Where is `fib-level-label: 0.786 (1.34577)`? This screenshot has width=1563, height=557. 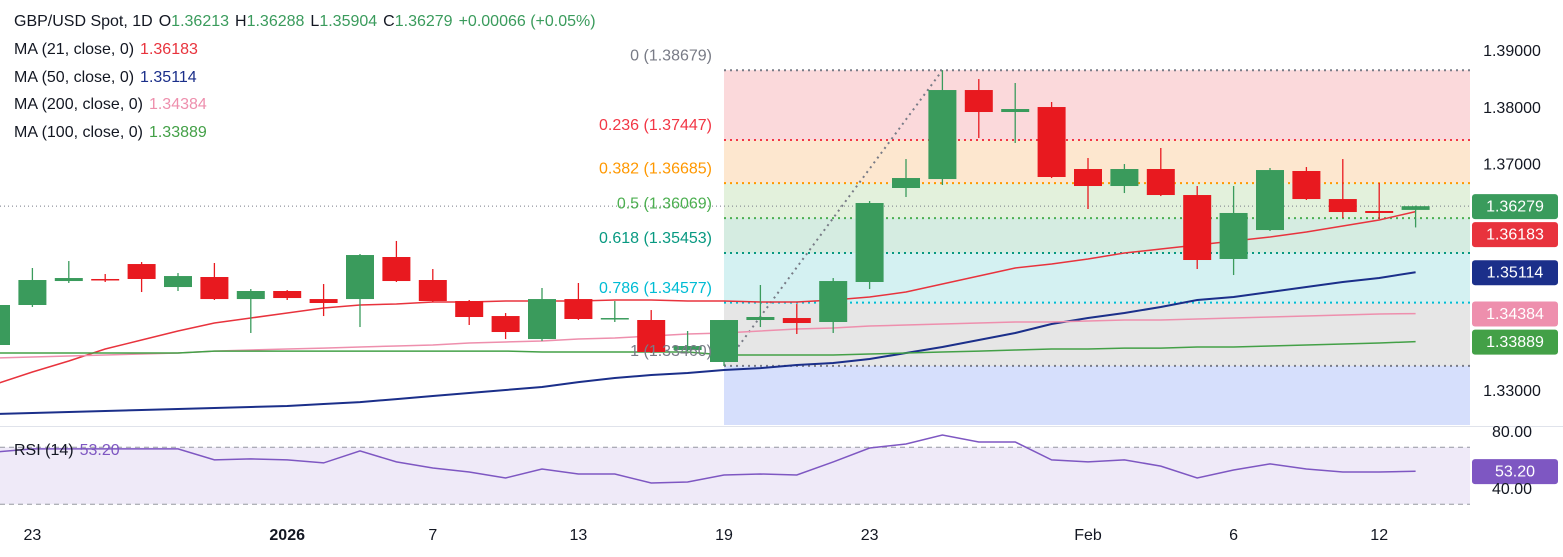
fib-level-label: 0.786 (1.34577) is located at coordinates (655, 288).